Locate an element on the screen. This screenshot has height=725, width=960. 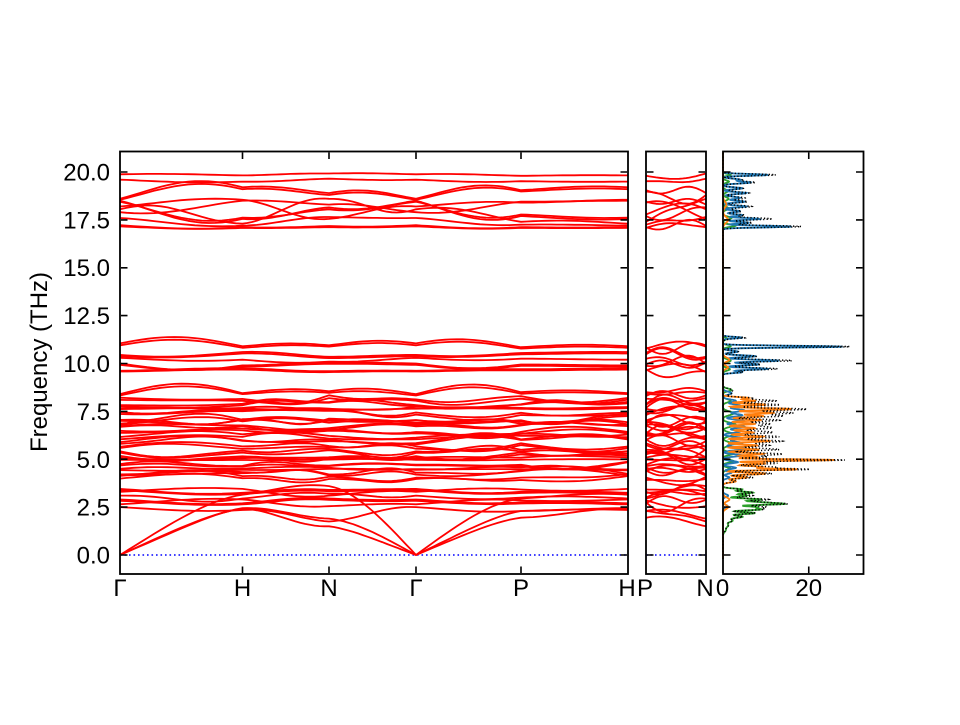
svg-text: Frequency (THz) is located at coordinates (39, 362).